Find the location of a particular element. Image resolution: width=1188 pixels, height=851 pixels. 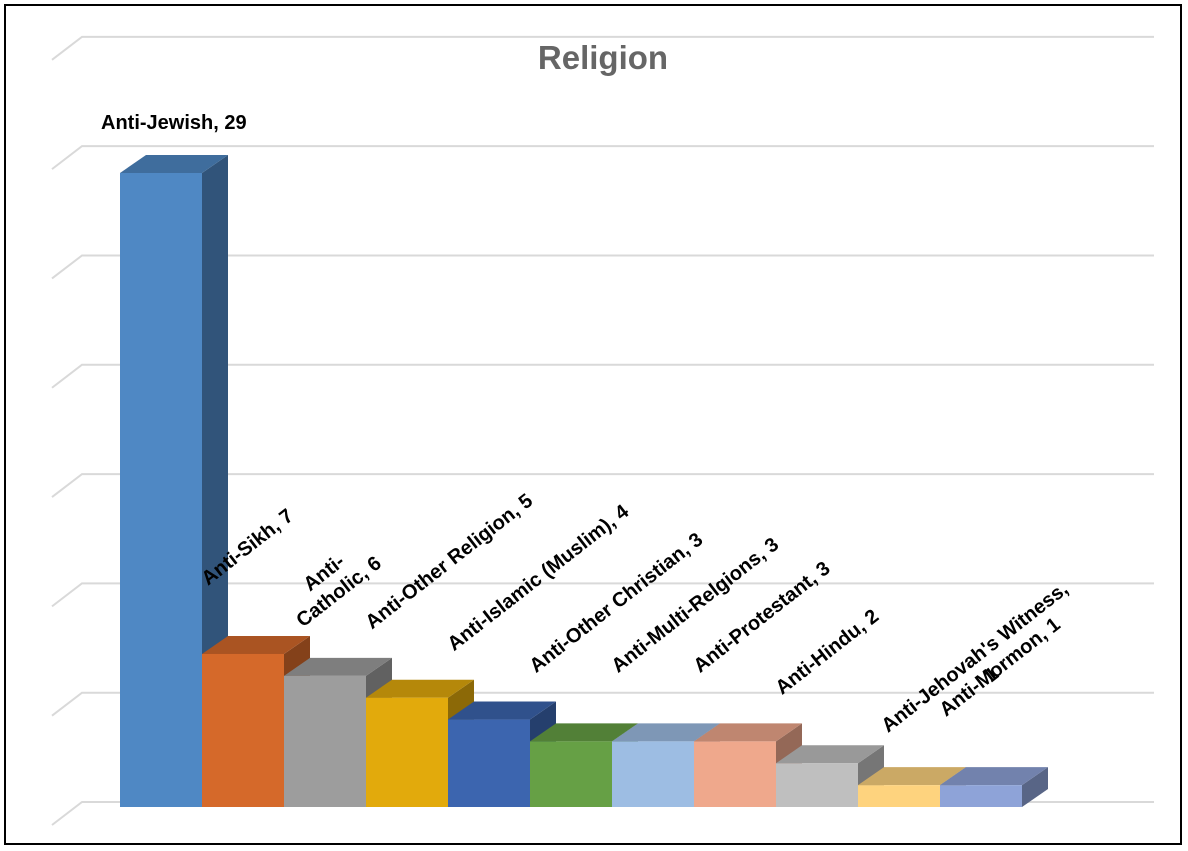

bar-side is located at coordinates (1035, 787).